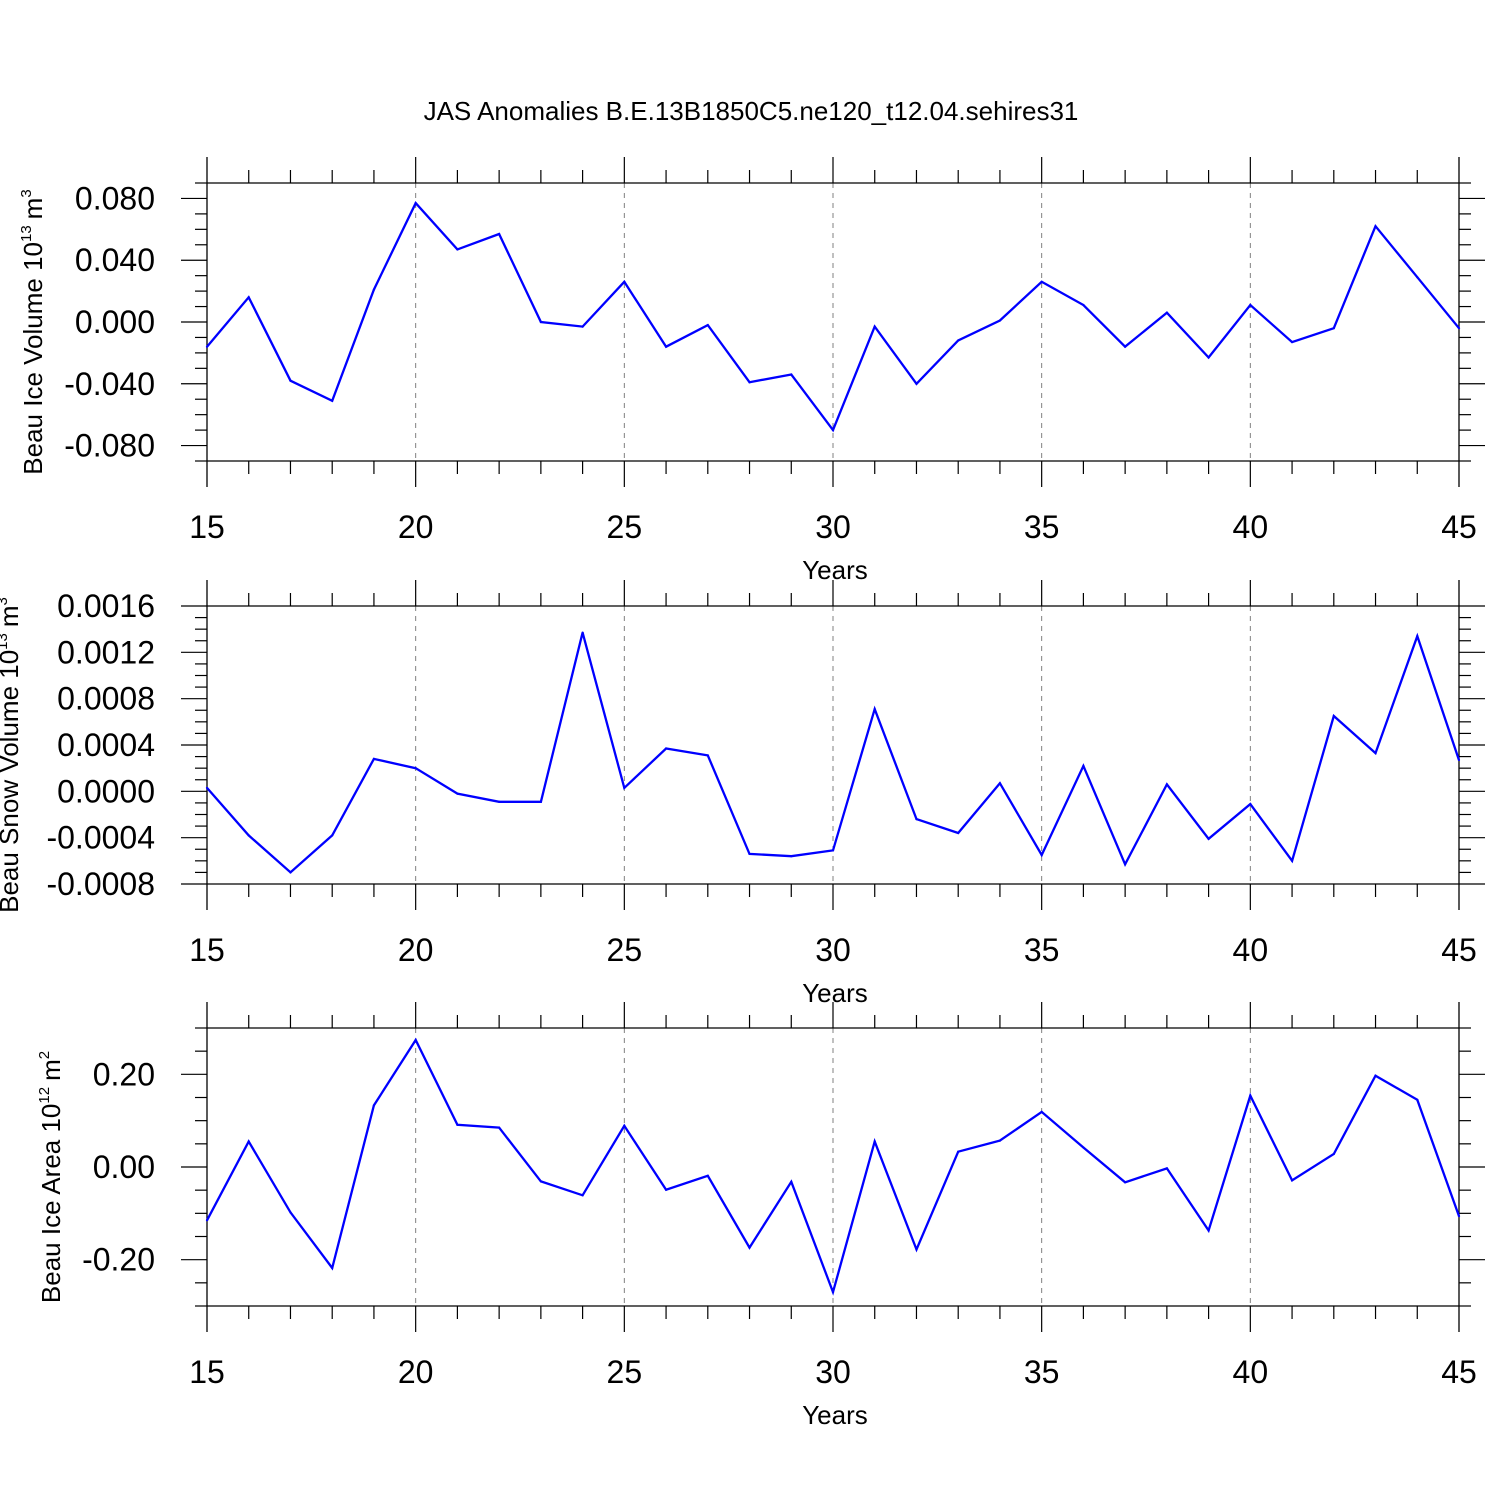  I want to click on y-axis-title: Beau Ice Area 1012 m2, so click(51, 1177).